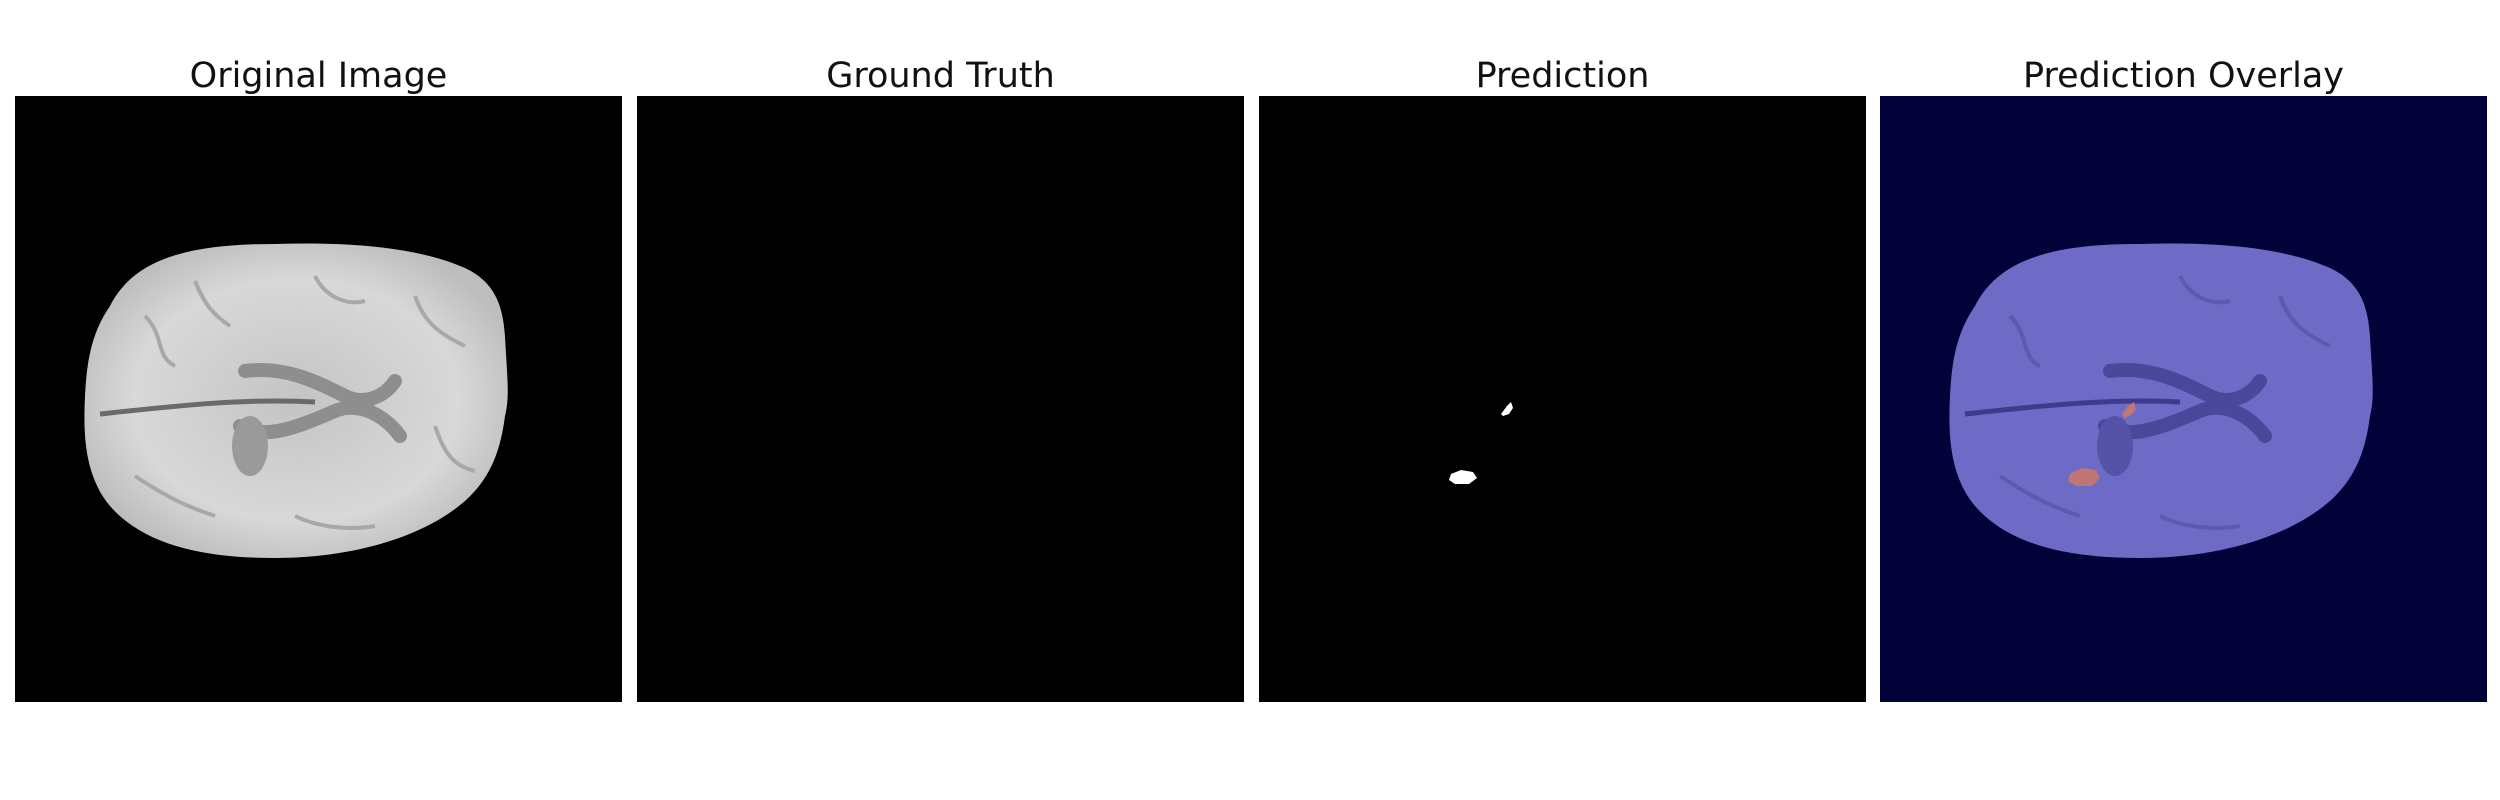  I want to click on title-prediction-overlay: Prediction Overlay, so click(2183, 76).